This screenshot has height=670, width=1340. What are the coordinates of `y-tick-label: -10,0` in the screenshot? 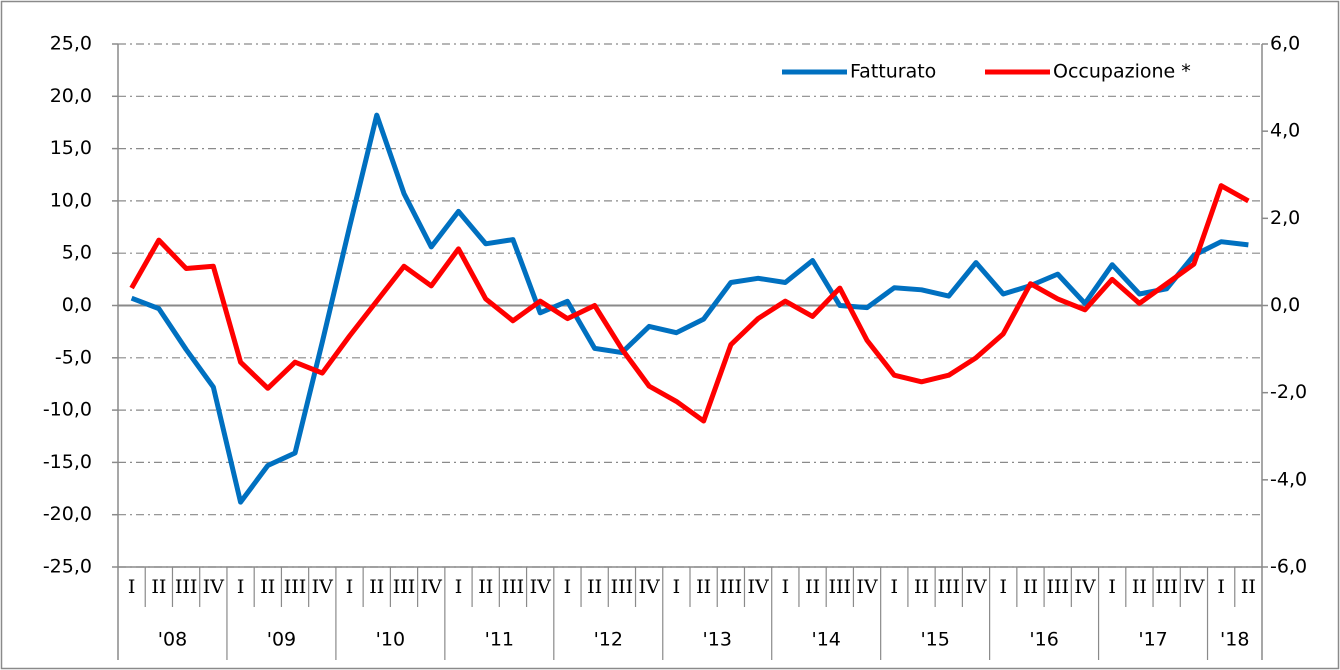 It's located at (67, 410).